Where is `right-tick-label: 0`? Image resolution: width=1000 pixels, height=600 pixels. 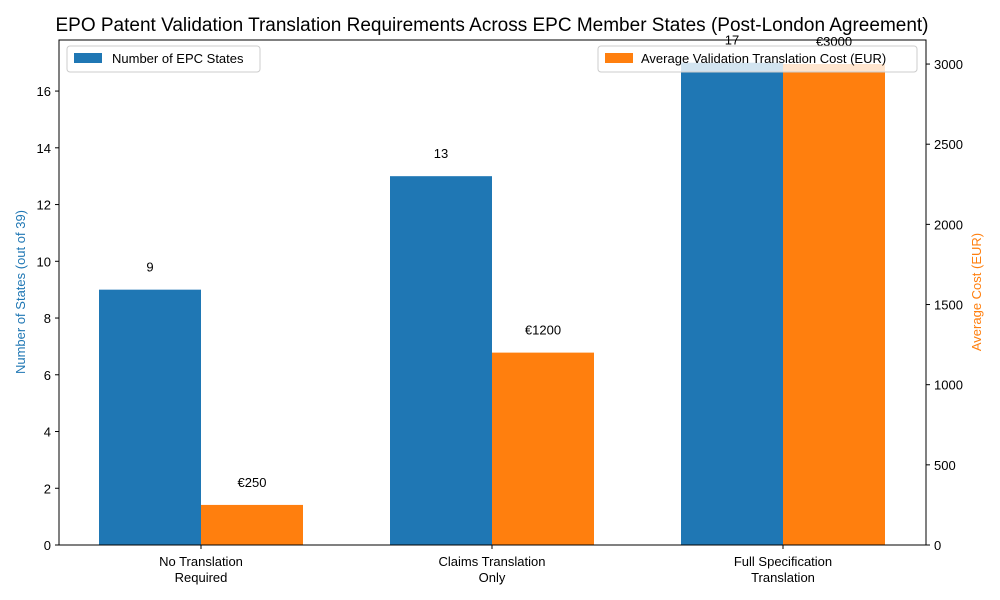 right-tick-label: 0 is located at coordinates (937, 545).